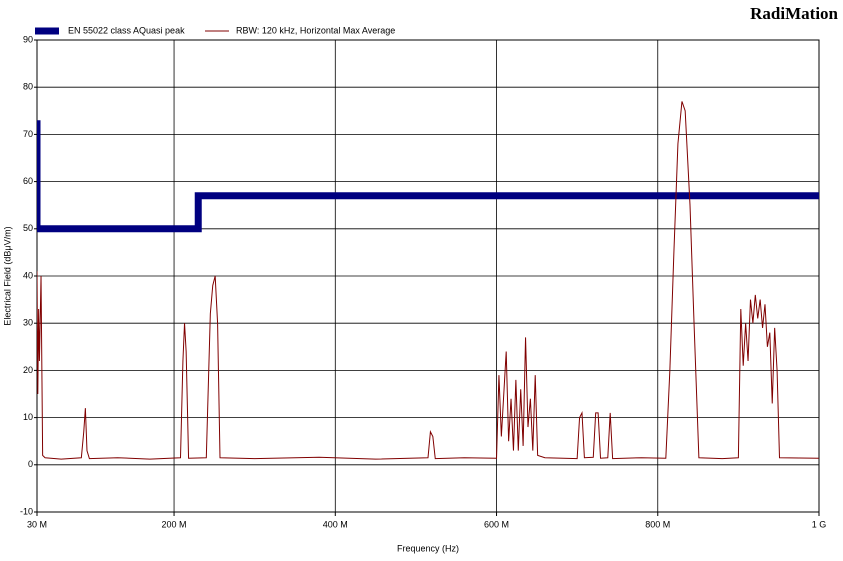  Describe the element at coordinates (28, 417) in the screenshot. I see `y-tick-label: 10` at that location.